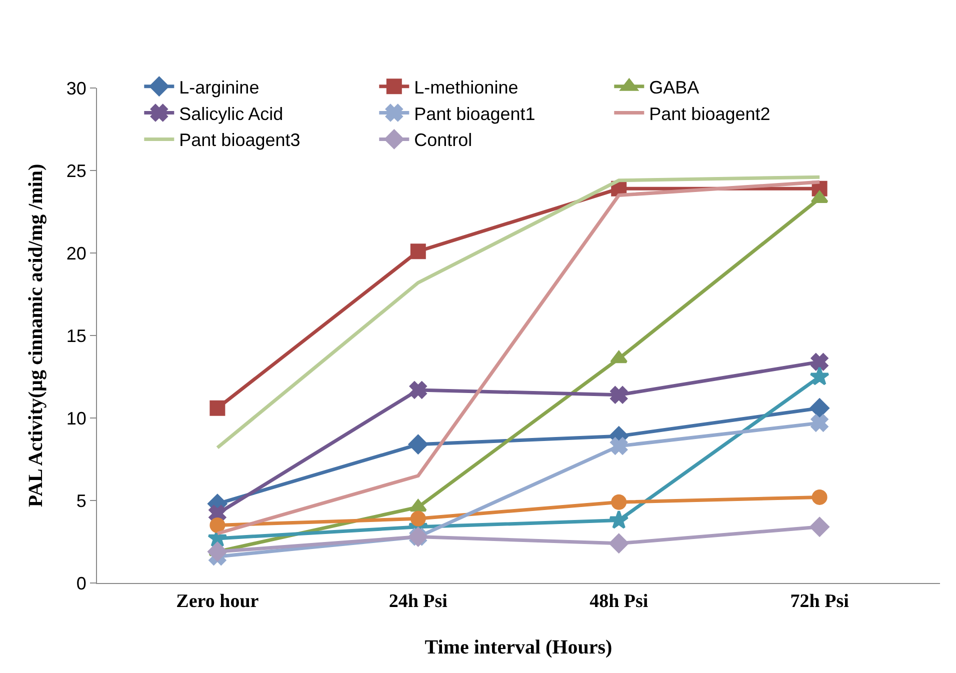 Image resolution: width=956 pixels, height=673 pixels. I want to click on x-tick-label: 72h Psi, so click(819, 601).